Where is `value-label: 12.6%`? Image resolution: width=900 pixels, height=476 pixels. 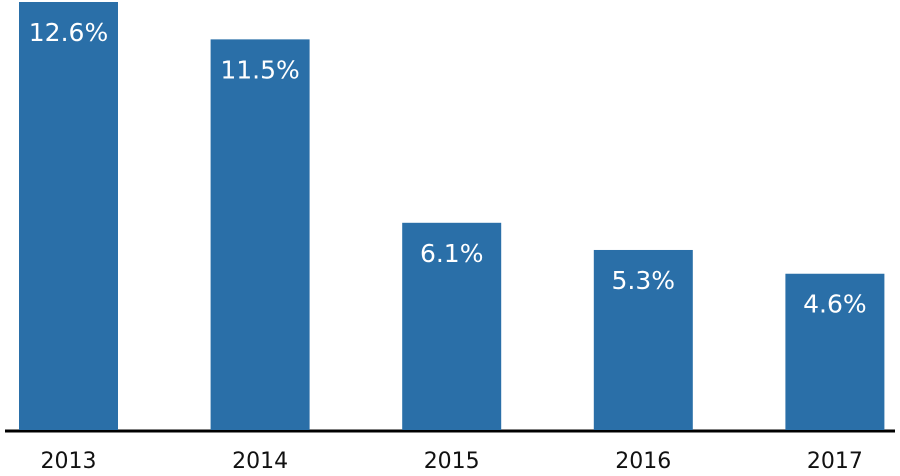
value-label: 12.6% is located at coordinates (68, 32).